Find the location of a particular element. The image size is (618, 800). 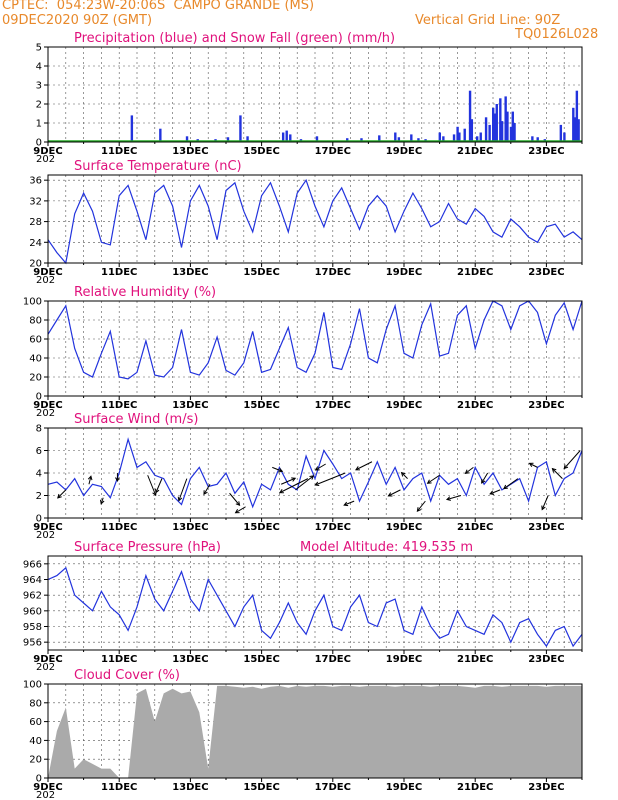

rh-year-prefix: 202 is located at coordinates (45, 413).